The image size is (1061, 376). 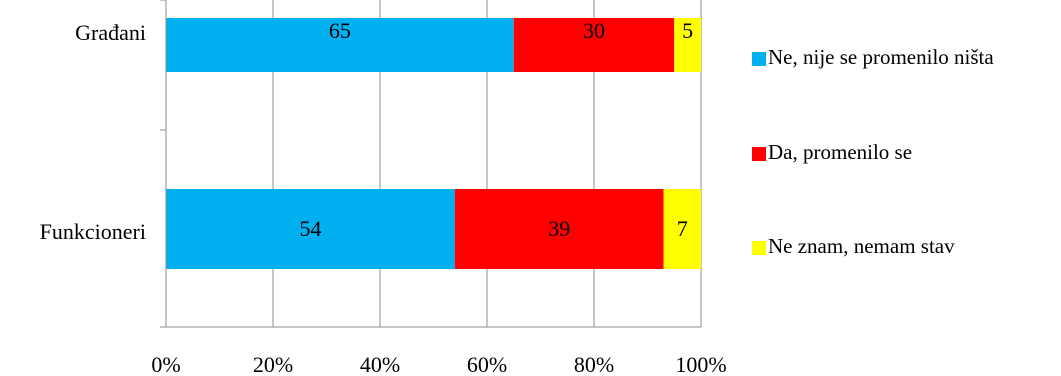 I want to click on y-axis-categories: Građani Funkcioneri, so click(x=93, y=132).